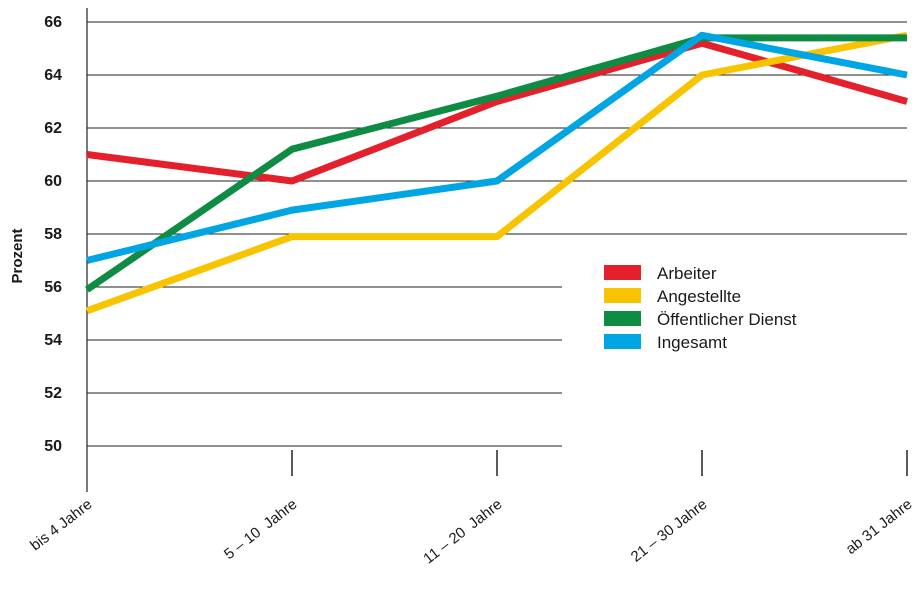 The width and height of the screenshot is (917, 599). Describe the element at coordinates (53, 181) in the screenshot. I see `y-tick-label: 60` at that location.